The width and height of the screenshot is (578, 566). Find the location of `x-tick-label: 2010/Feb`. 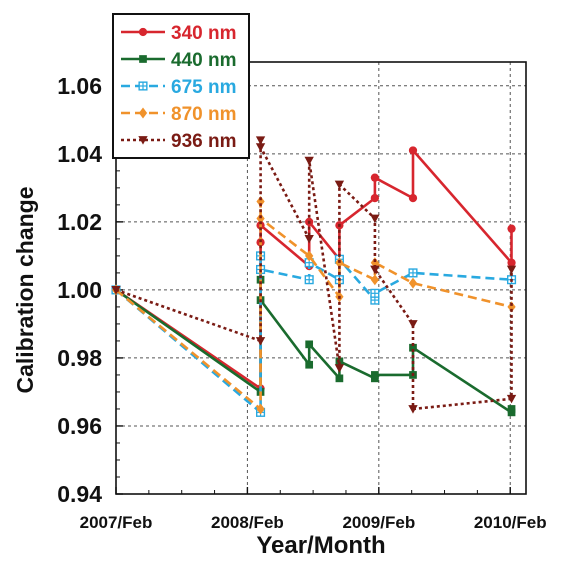

x-tick-label: 2010/Feb is located at coordinates (510, 522).